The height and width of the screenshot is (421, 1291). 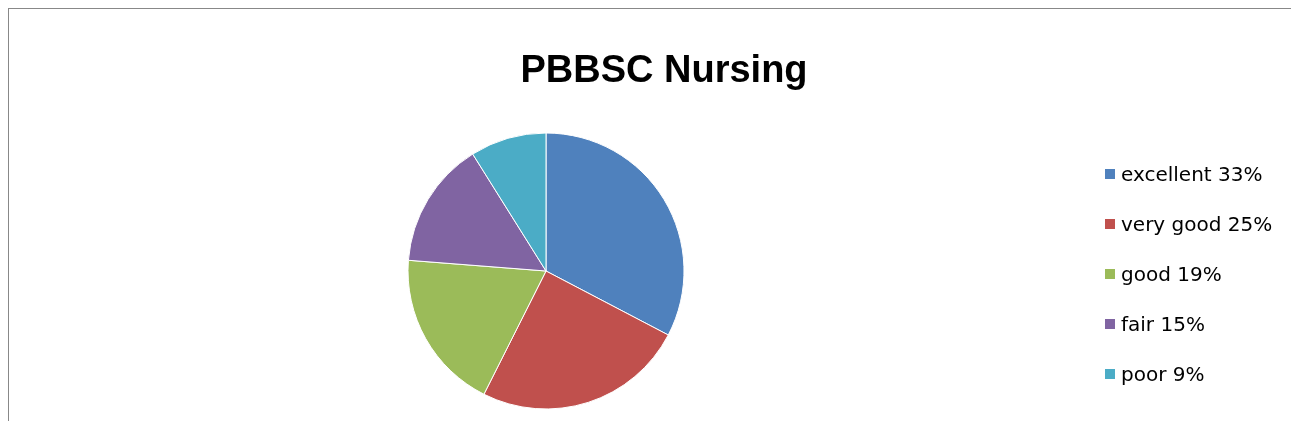 What do you see at coordinates (1163, 324) in the screenshot?
I see `legend-label: fair 15%` at bounding box center [1163, 324].